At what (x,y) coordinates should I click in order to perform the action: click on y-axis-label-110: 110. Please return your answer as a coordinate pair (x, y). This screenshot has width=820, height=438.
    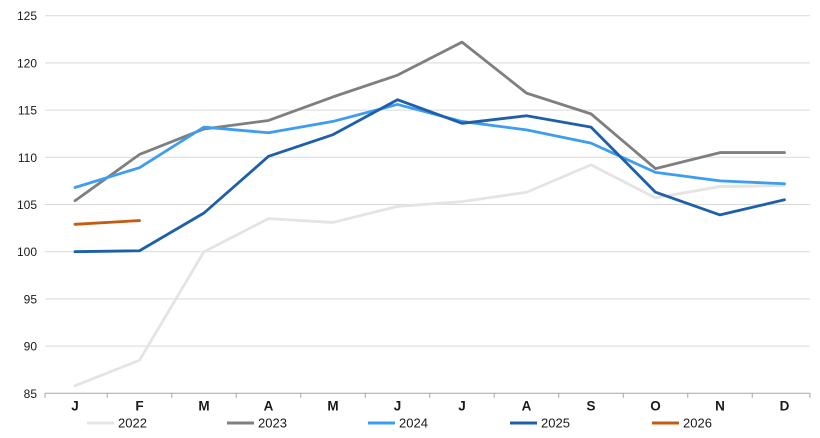
    Looking at the image, I should click on (27, 158).